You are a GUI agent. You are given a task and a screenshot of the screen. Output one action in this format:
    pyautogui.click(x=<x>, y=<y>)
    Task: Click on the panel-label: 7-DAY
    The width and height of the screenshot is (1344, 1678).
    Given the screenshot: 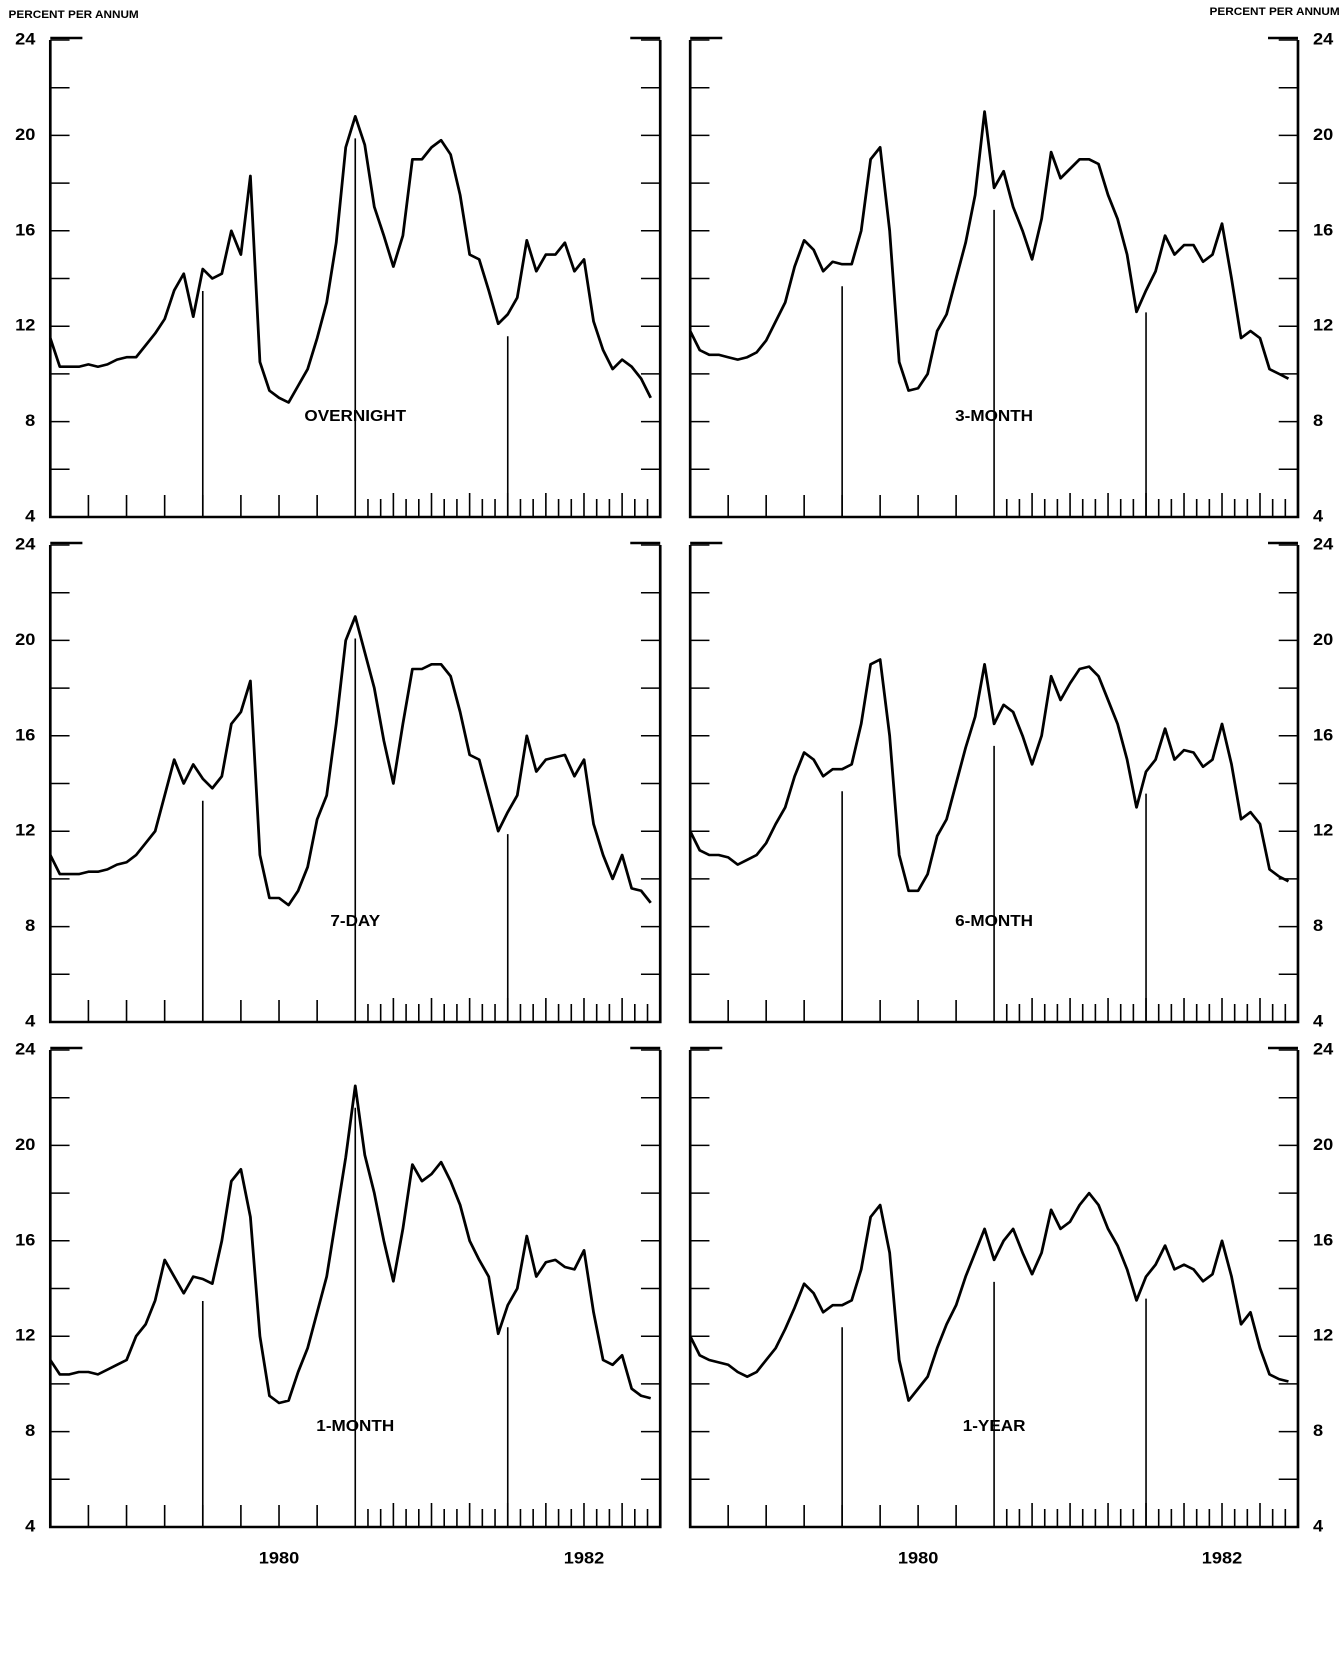 What is the action you would take?
    pyautogui.click(x=355, y=921)
    